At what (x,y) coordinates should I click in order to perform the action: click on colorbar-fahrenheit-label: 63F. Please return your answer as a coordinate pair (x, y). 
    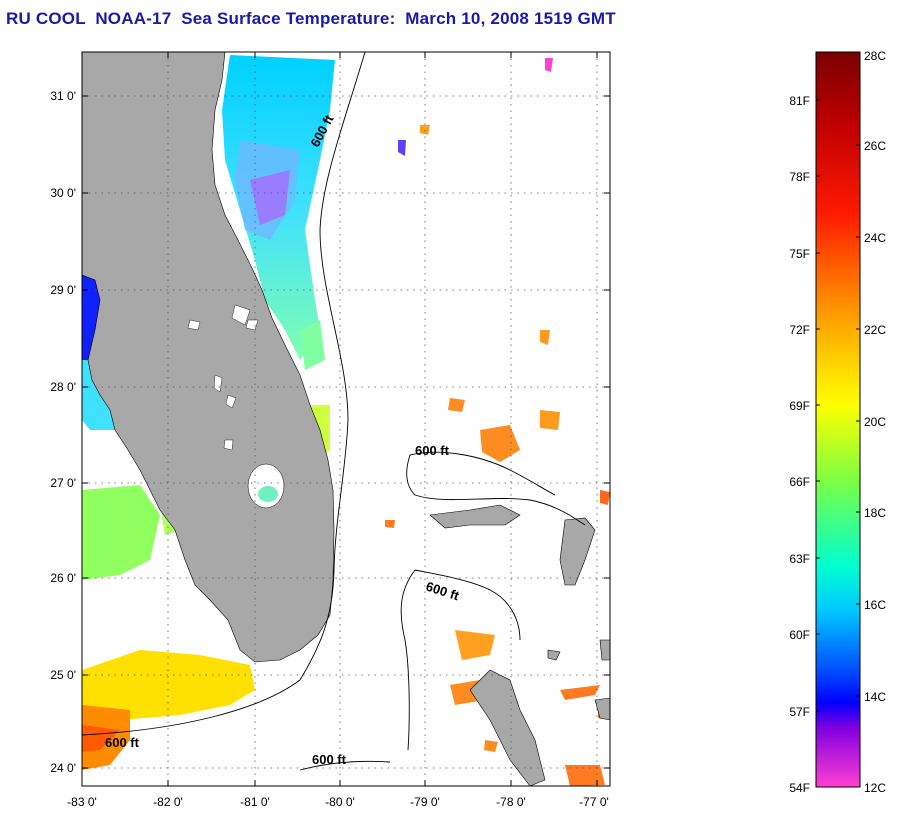
    Looking at the image, I should click on (799, 559).